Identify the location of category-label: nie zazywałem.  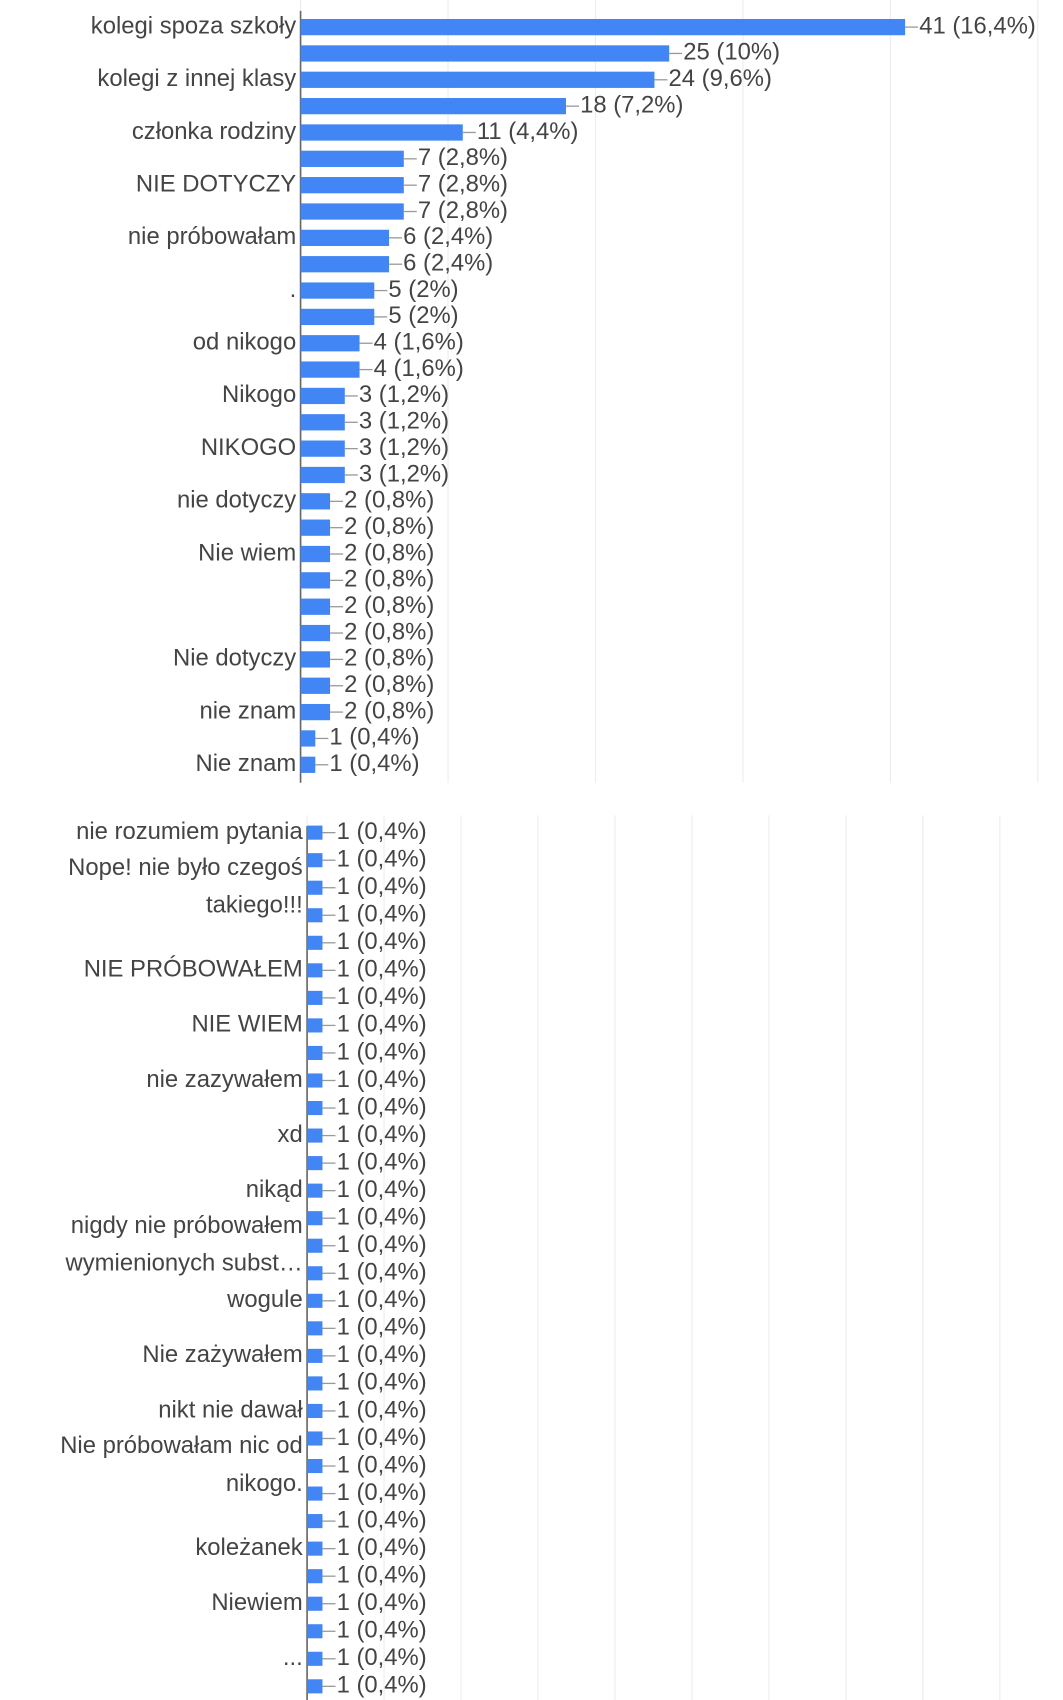
(224, 1079).